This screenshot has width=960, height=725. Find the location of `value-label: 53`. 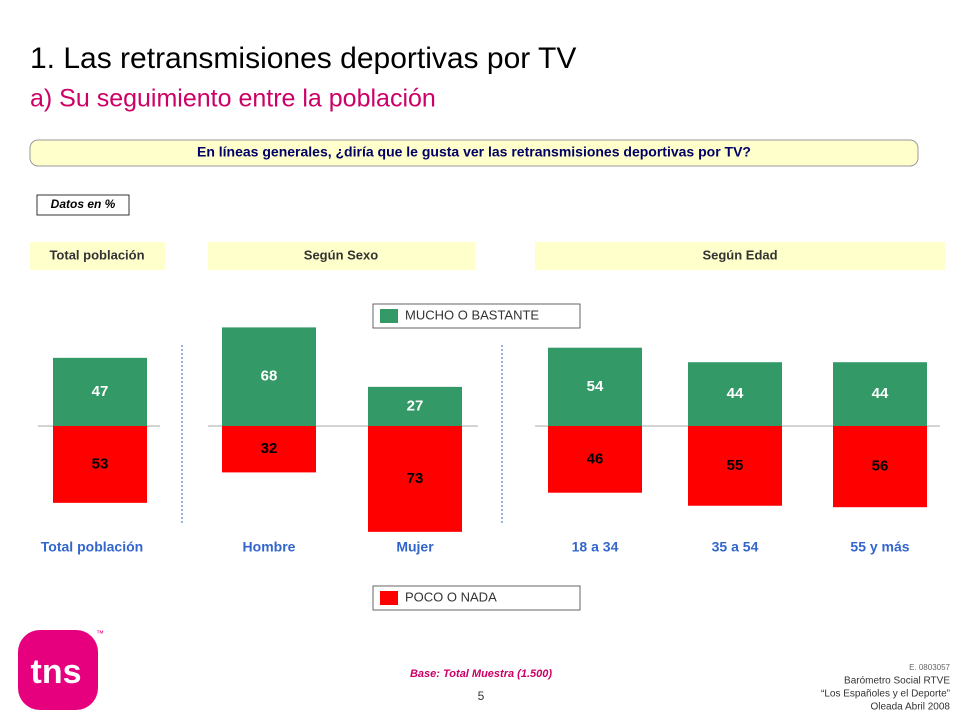

value-label: 53 is located at coordinates (100, 463).